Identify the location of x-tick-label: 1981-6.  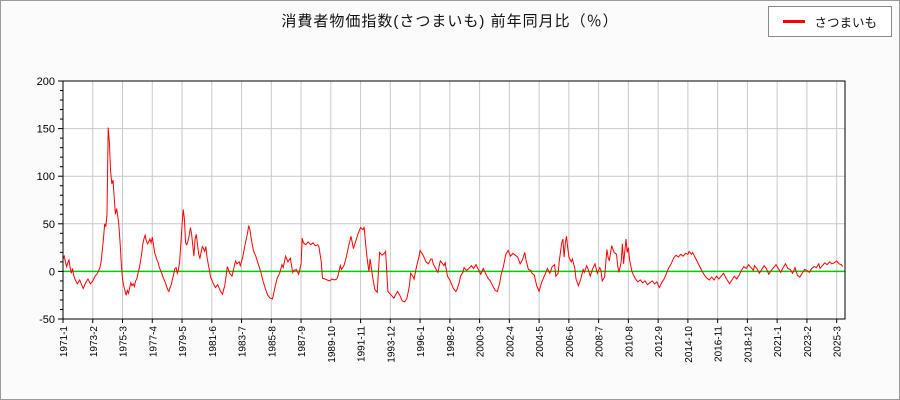
(213, 342).